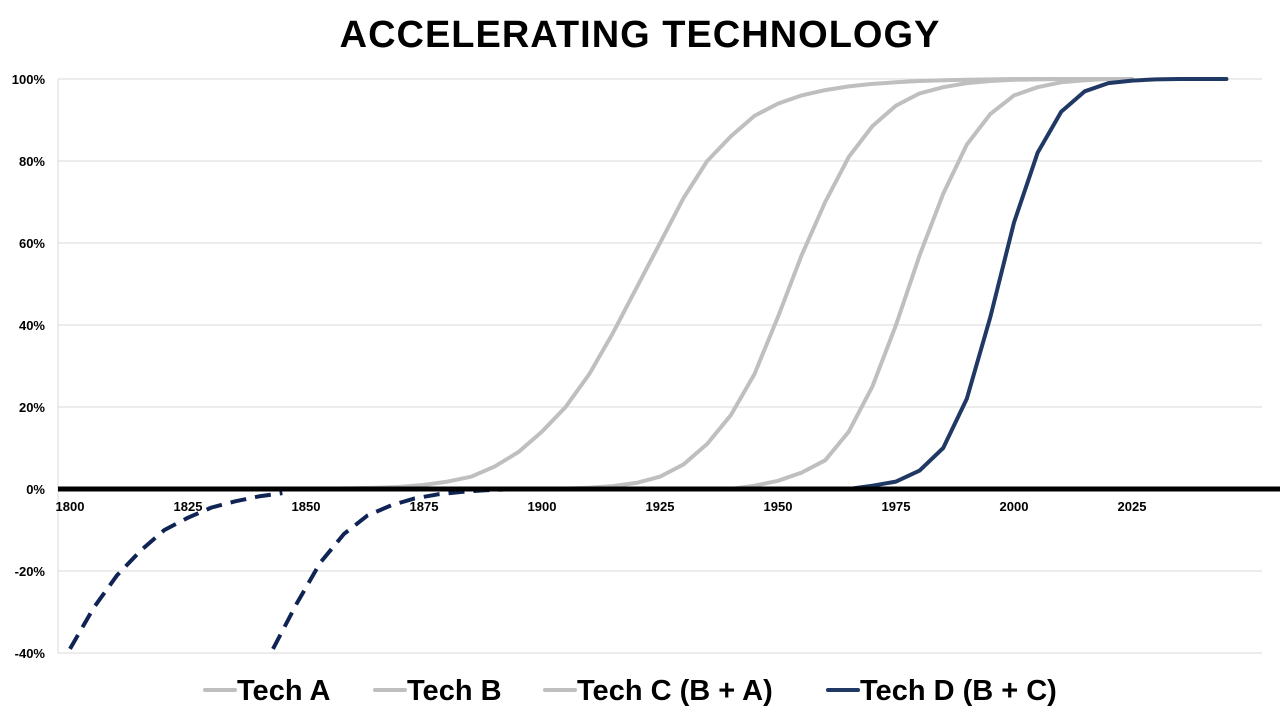  I want to click on legend-label: Tech D (B + C), so click(958, 691).